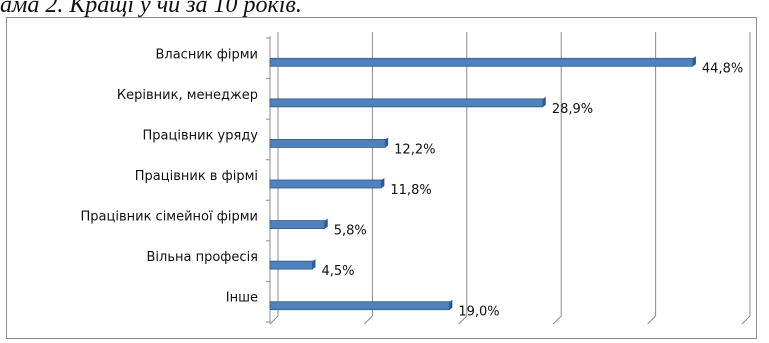 Image resolution: width=769 pixels, height=343 pixels. Describe the element at coordinates (414, 149) in the screenshot. I see `data-label: 12,2%` at that location.